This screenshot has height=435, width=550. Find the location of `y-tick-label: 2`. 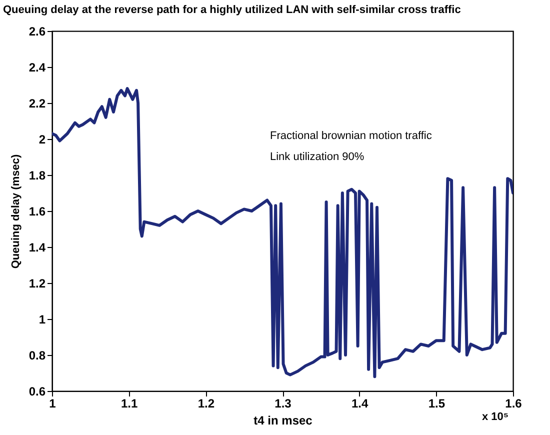

y-tick-label: 2 is located at coordinates (42, 139).